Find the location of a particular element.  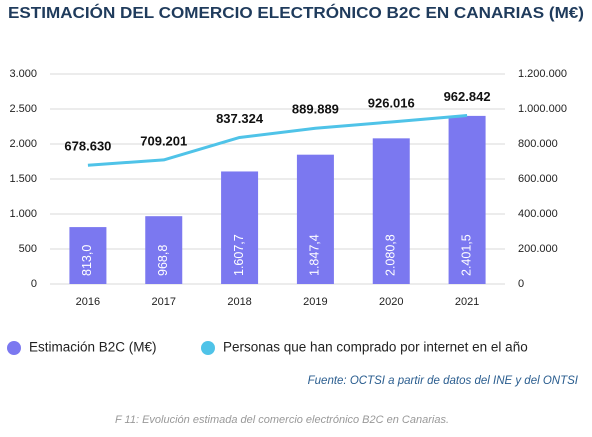

y-tick-label: 0 is located at coordinates (34, 284).